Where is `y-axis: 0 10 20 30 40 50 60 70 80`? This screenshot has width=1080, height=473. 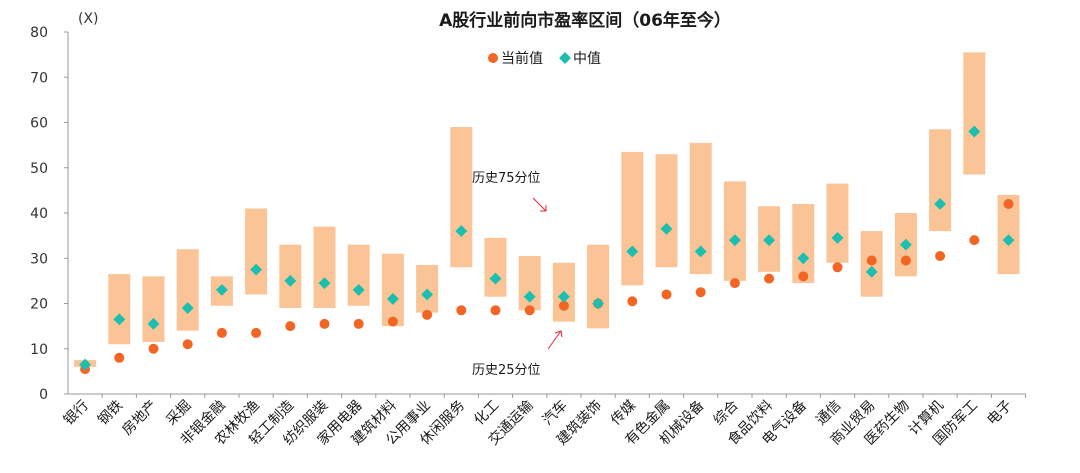
y-axis: 0 10 20 30 40 50 60 70 80 is located at coordinates (49, 214).